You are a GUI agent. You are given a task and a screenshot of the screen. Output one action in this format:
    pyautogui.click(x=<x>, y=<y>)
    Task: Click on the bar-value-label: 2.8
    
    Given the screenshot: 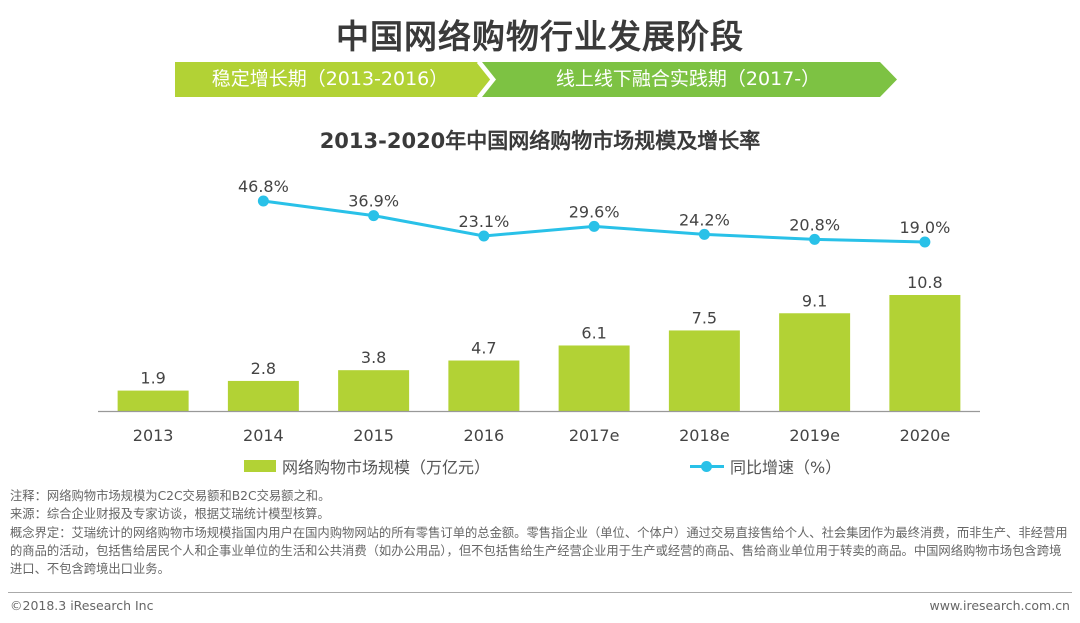 What is the action you would take?
    pyautogui.click(x=263, y=368)
    